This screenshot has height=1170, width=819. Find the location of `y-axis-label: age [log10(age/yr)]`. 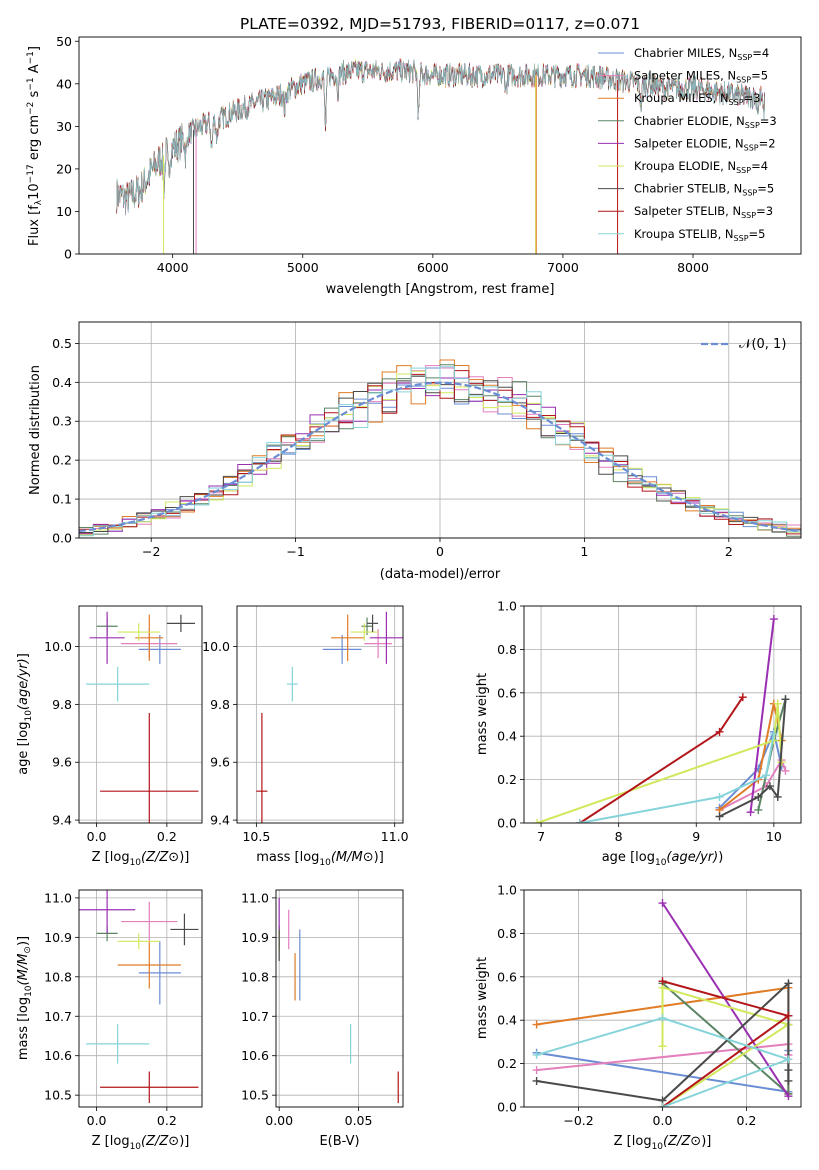

y-axis-label: age [log10(age/yr)] is located at coordinates (25, 714).